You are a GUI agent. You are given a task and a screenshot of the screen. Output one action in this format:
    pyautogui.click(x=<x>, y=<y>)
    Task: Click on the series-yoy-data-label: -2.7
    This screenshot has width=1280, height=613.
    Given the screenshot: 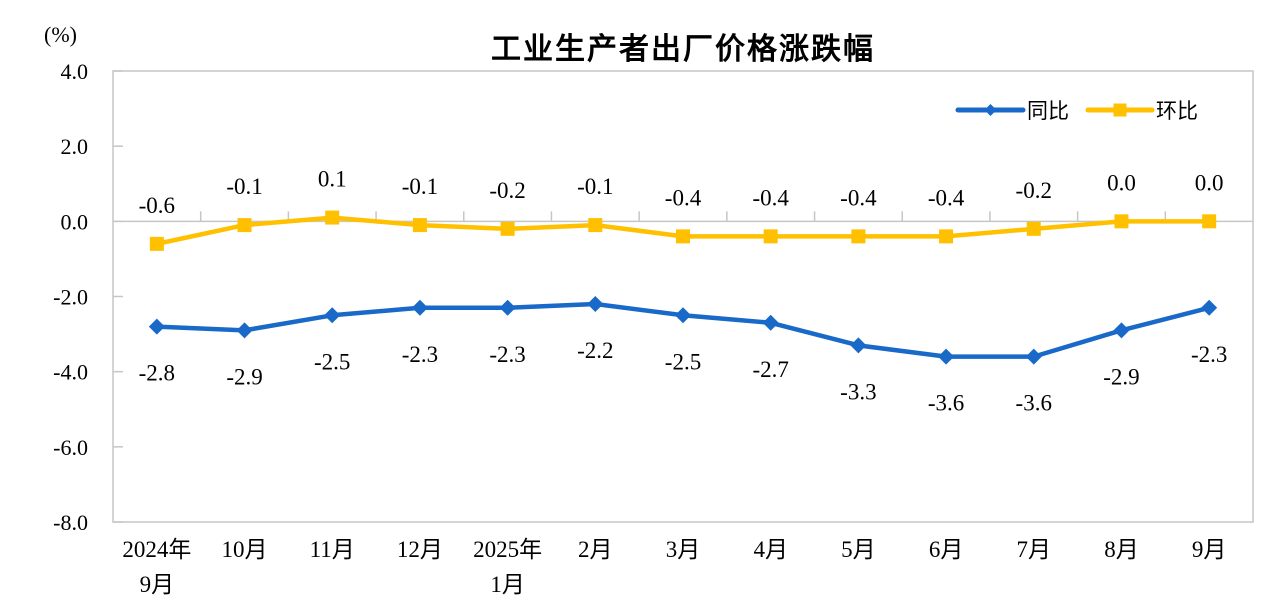 What is the action you would take?
    pyautogui.click(x=770, y=369)
    